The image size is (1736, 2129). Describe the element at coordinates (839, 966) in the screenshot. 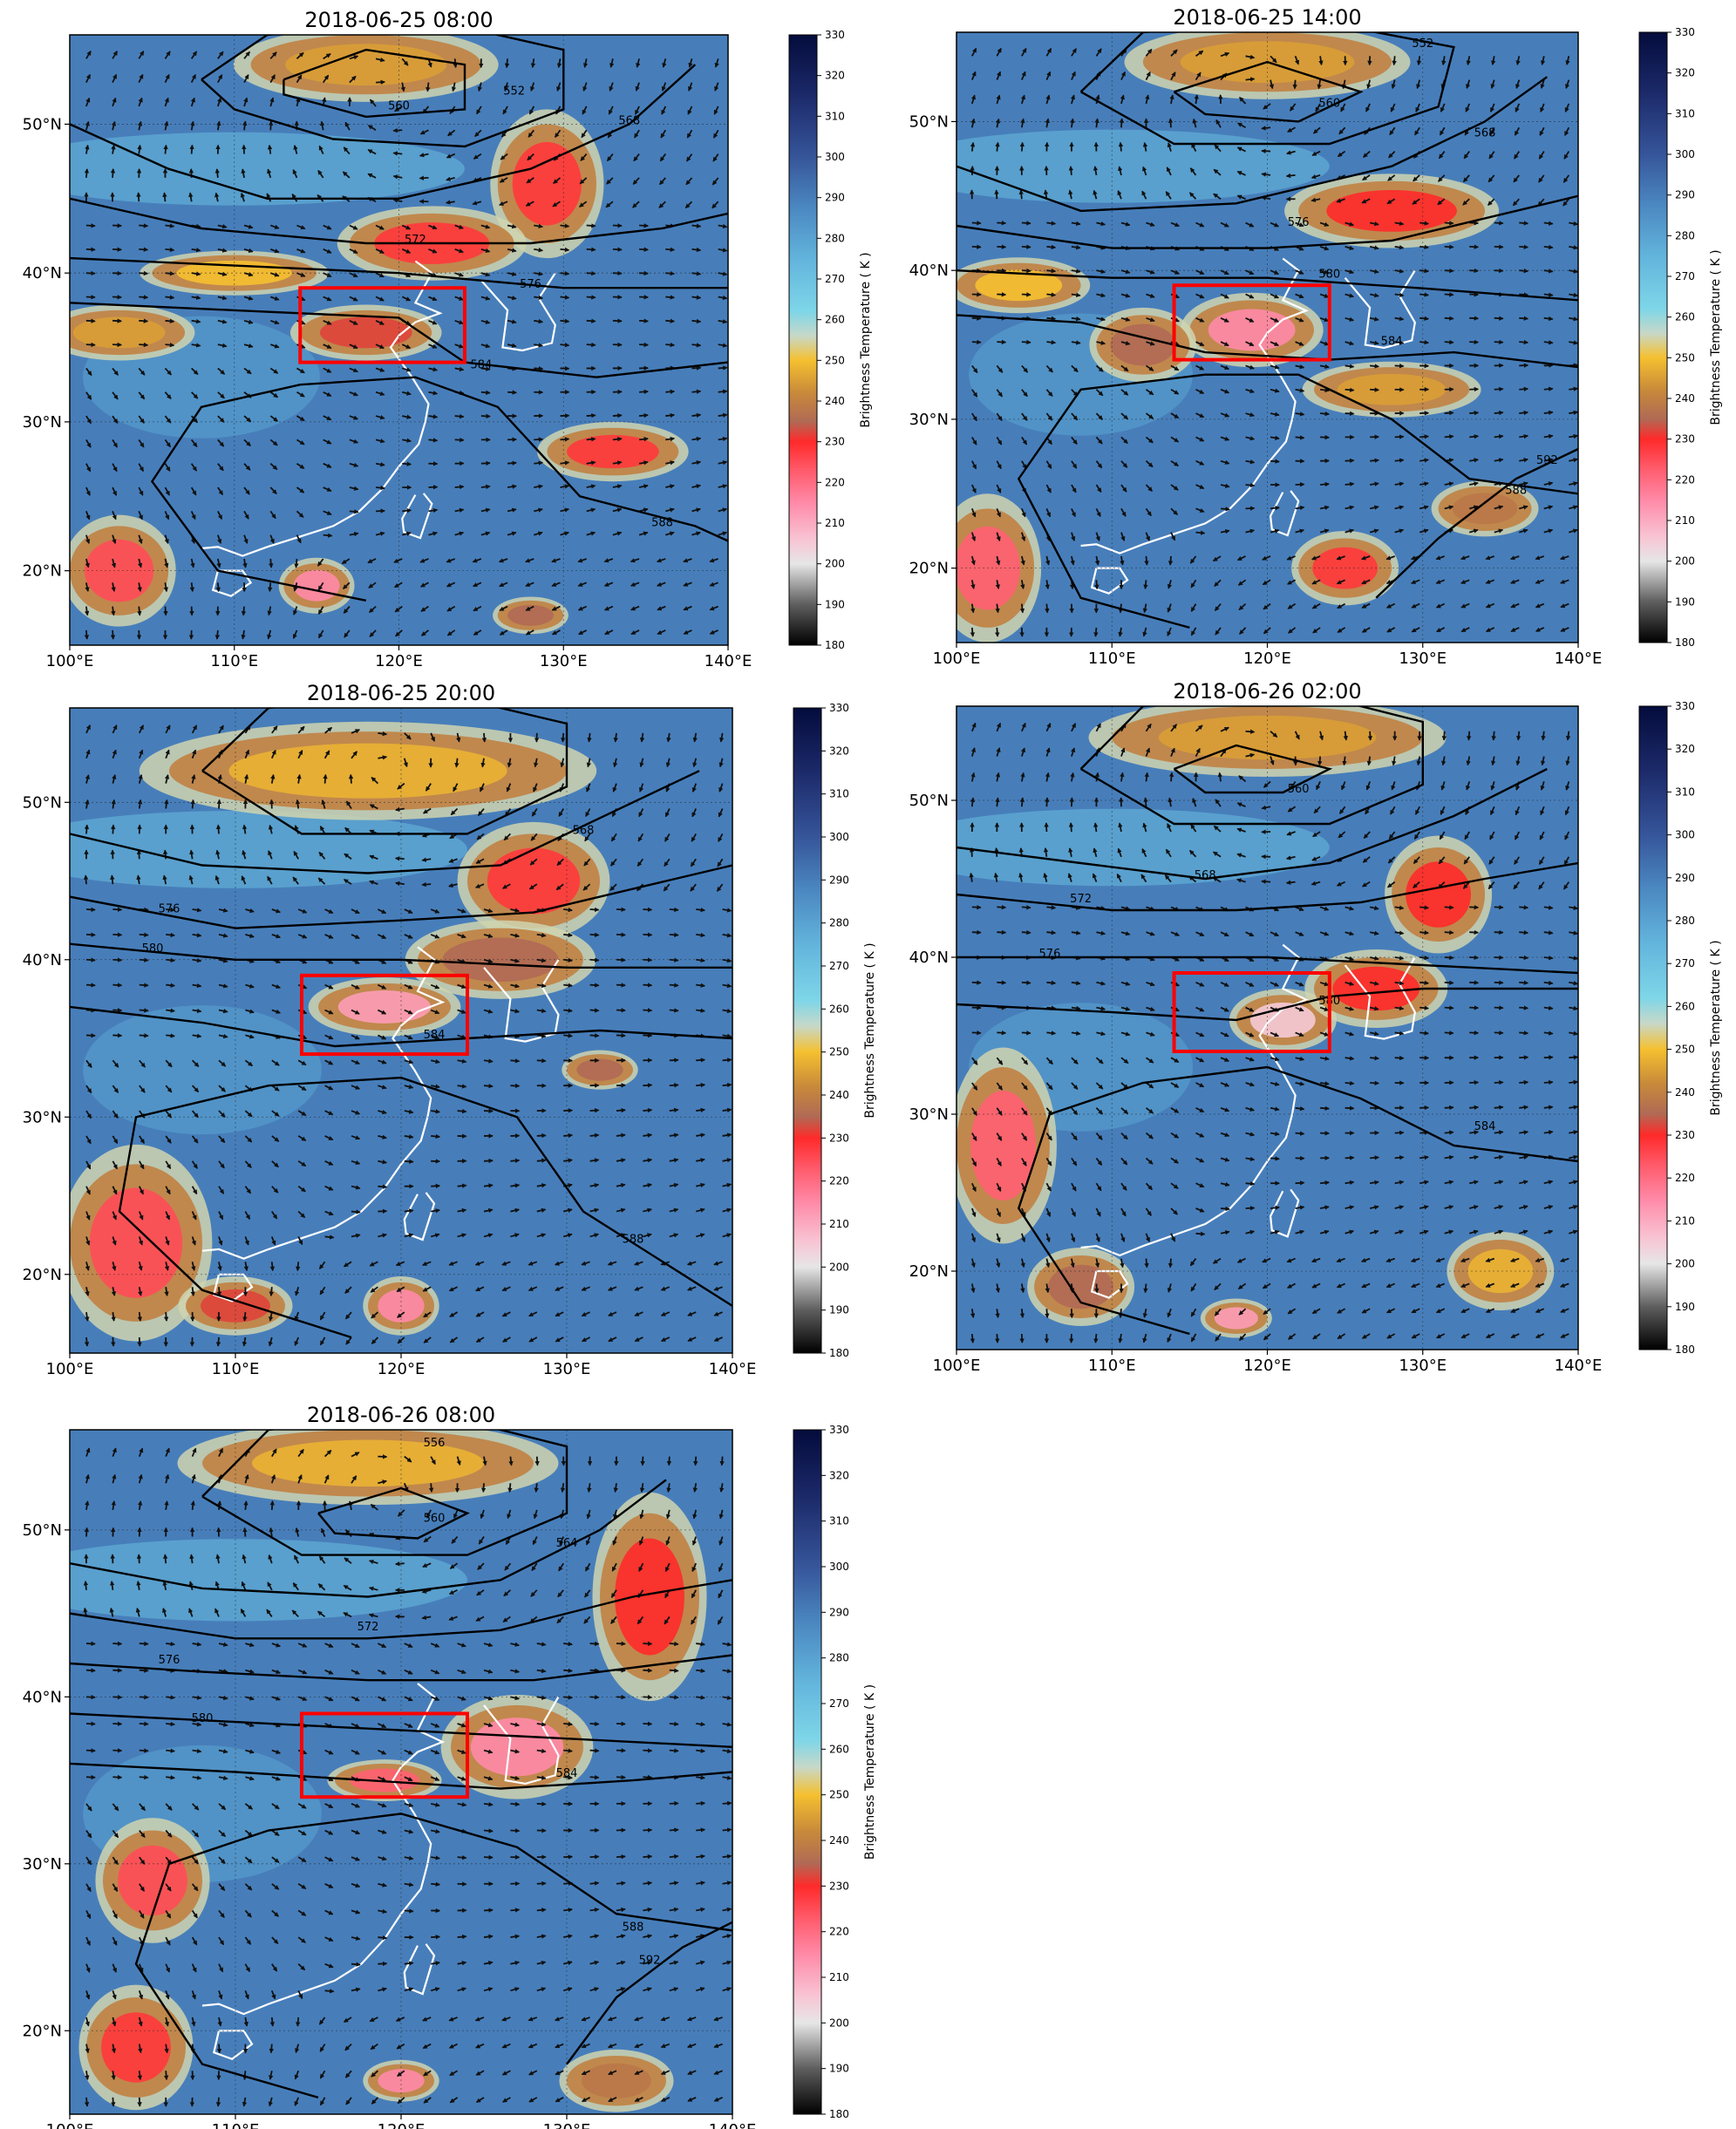

I see `colorbar-tick-label: 270` at that location.